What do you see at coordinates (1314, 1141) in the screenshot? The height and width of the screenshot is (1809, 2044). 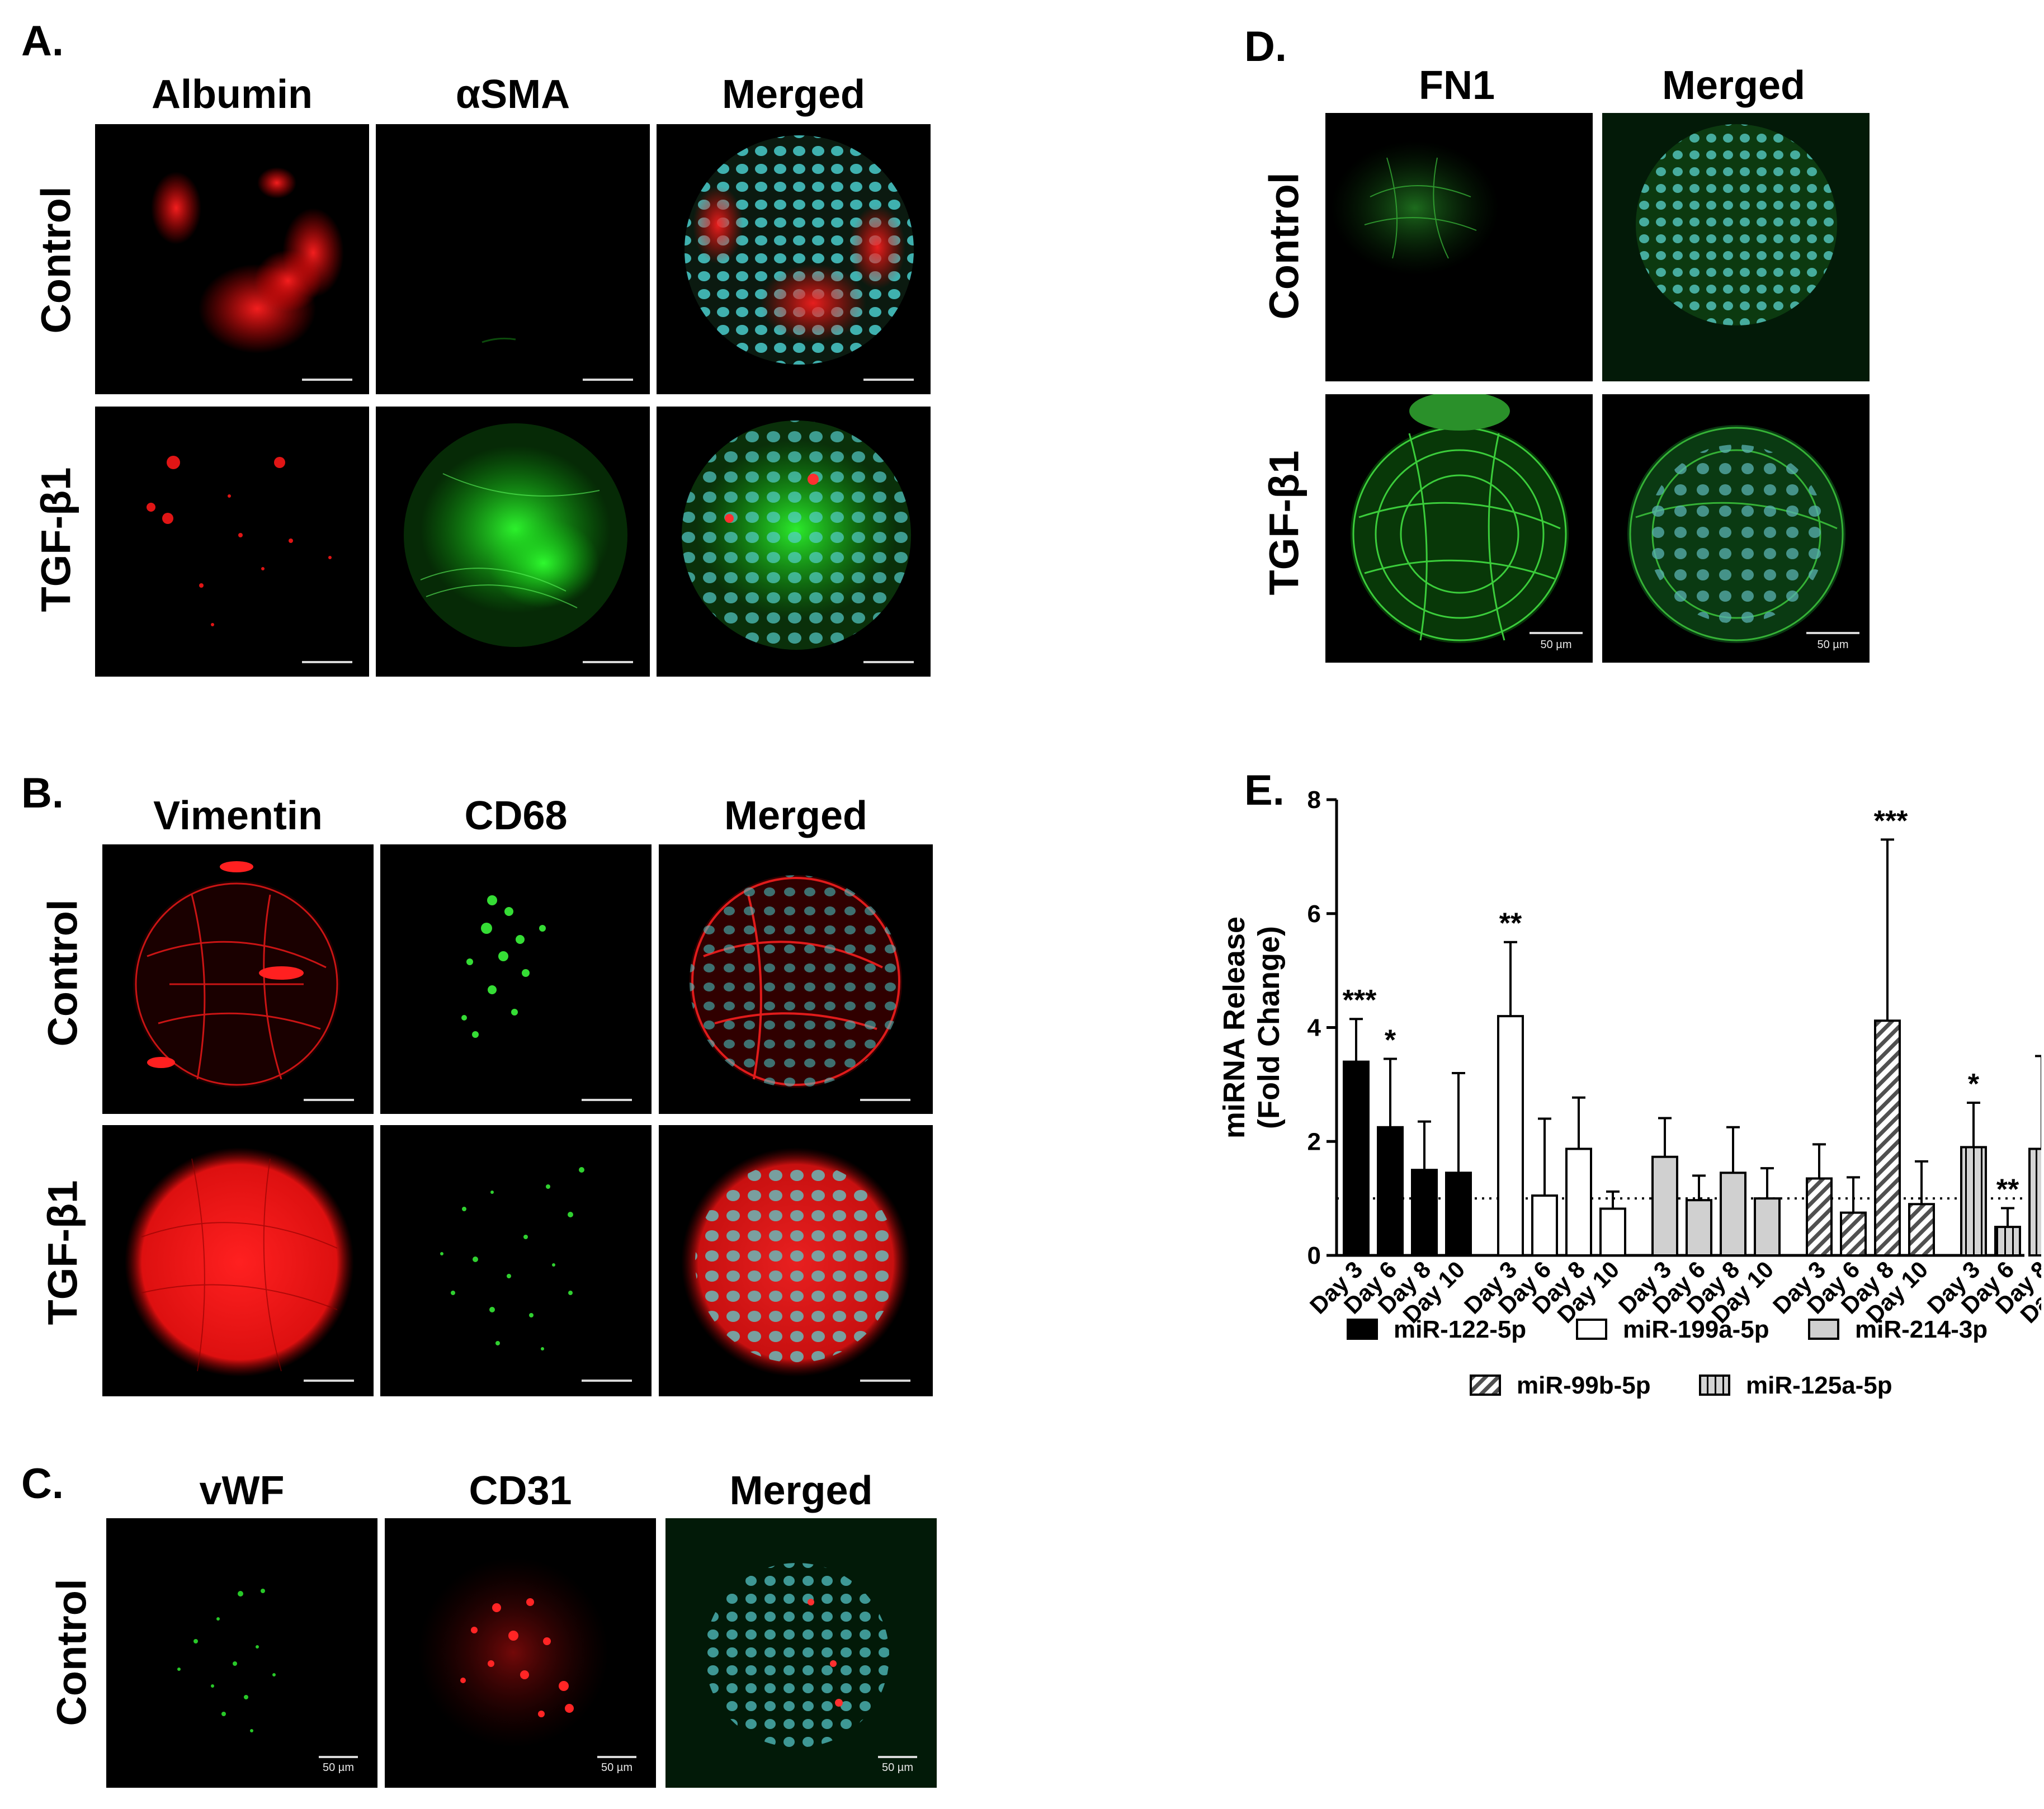 I see `y-tick-label: 2` at bounding box center [1314, 1141].